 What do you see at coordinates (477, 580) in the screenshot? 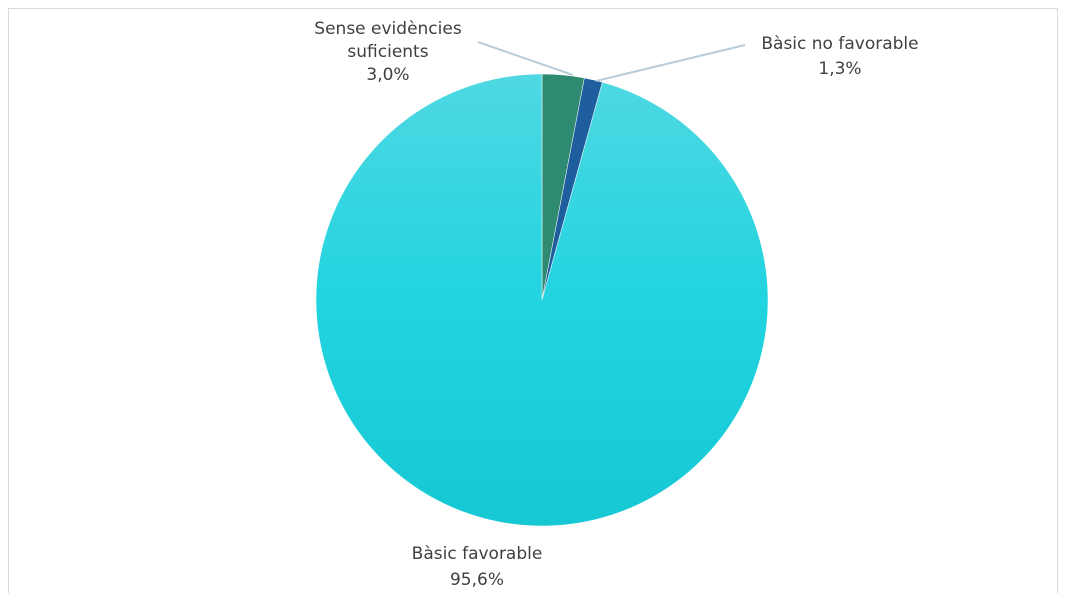
I see `slice-value-label-2: 95,6%` at bounding box center [477, 580].